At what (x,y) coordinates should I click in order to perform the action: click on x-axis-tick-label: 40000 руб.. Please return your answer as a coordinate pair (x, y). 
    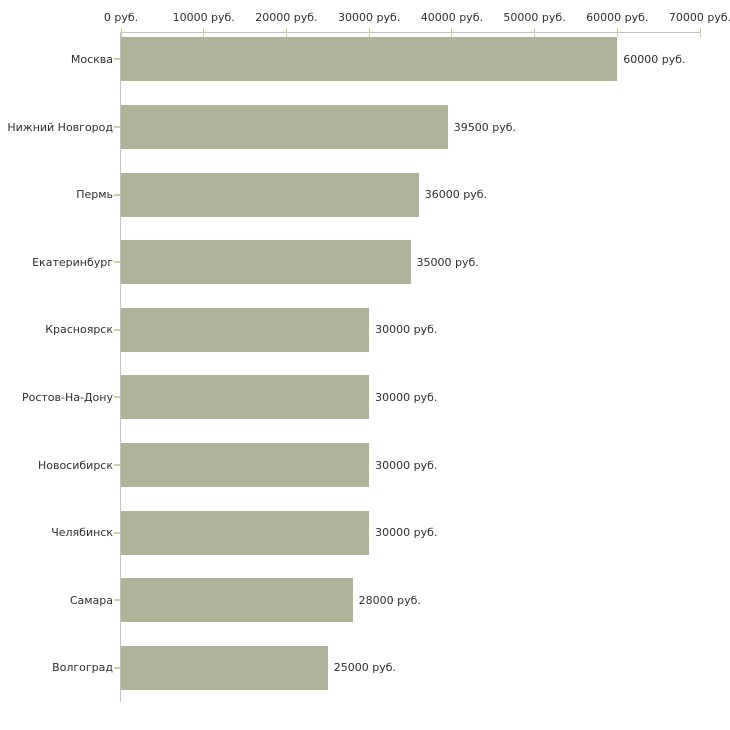
    Looking at the image, I should click on (451, 17).